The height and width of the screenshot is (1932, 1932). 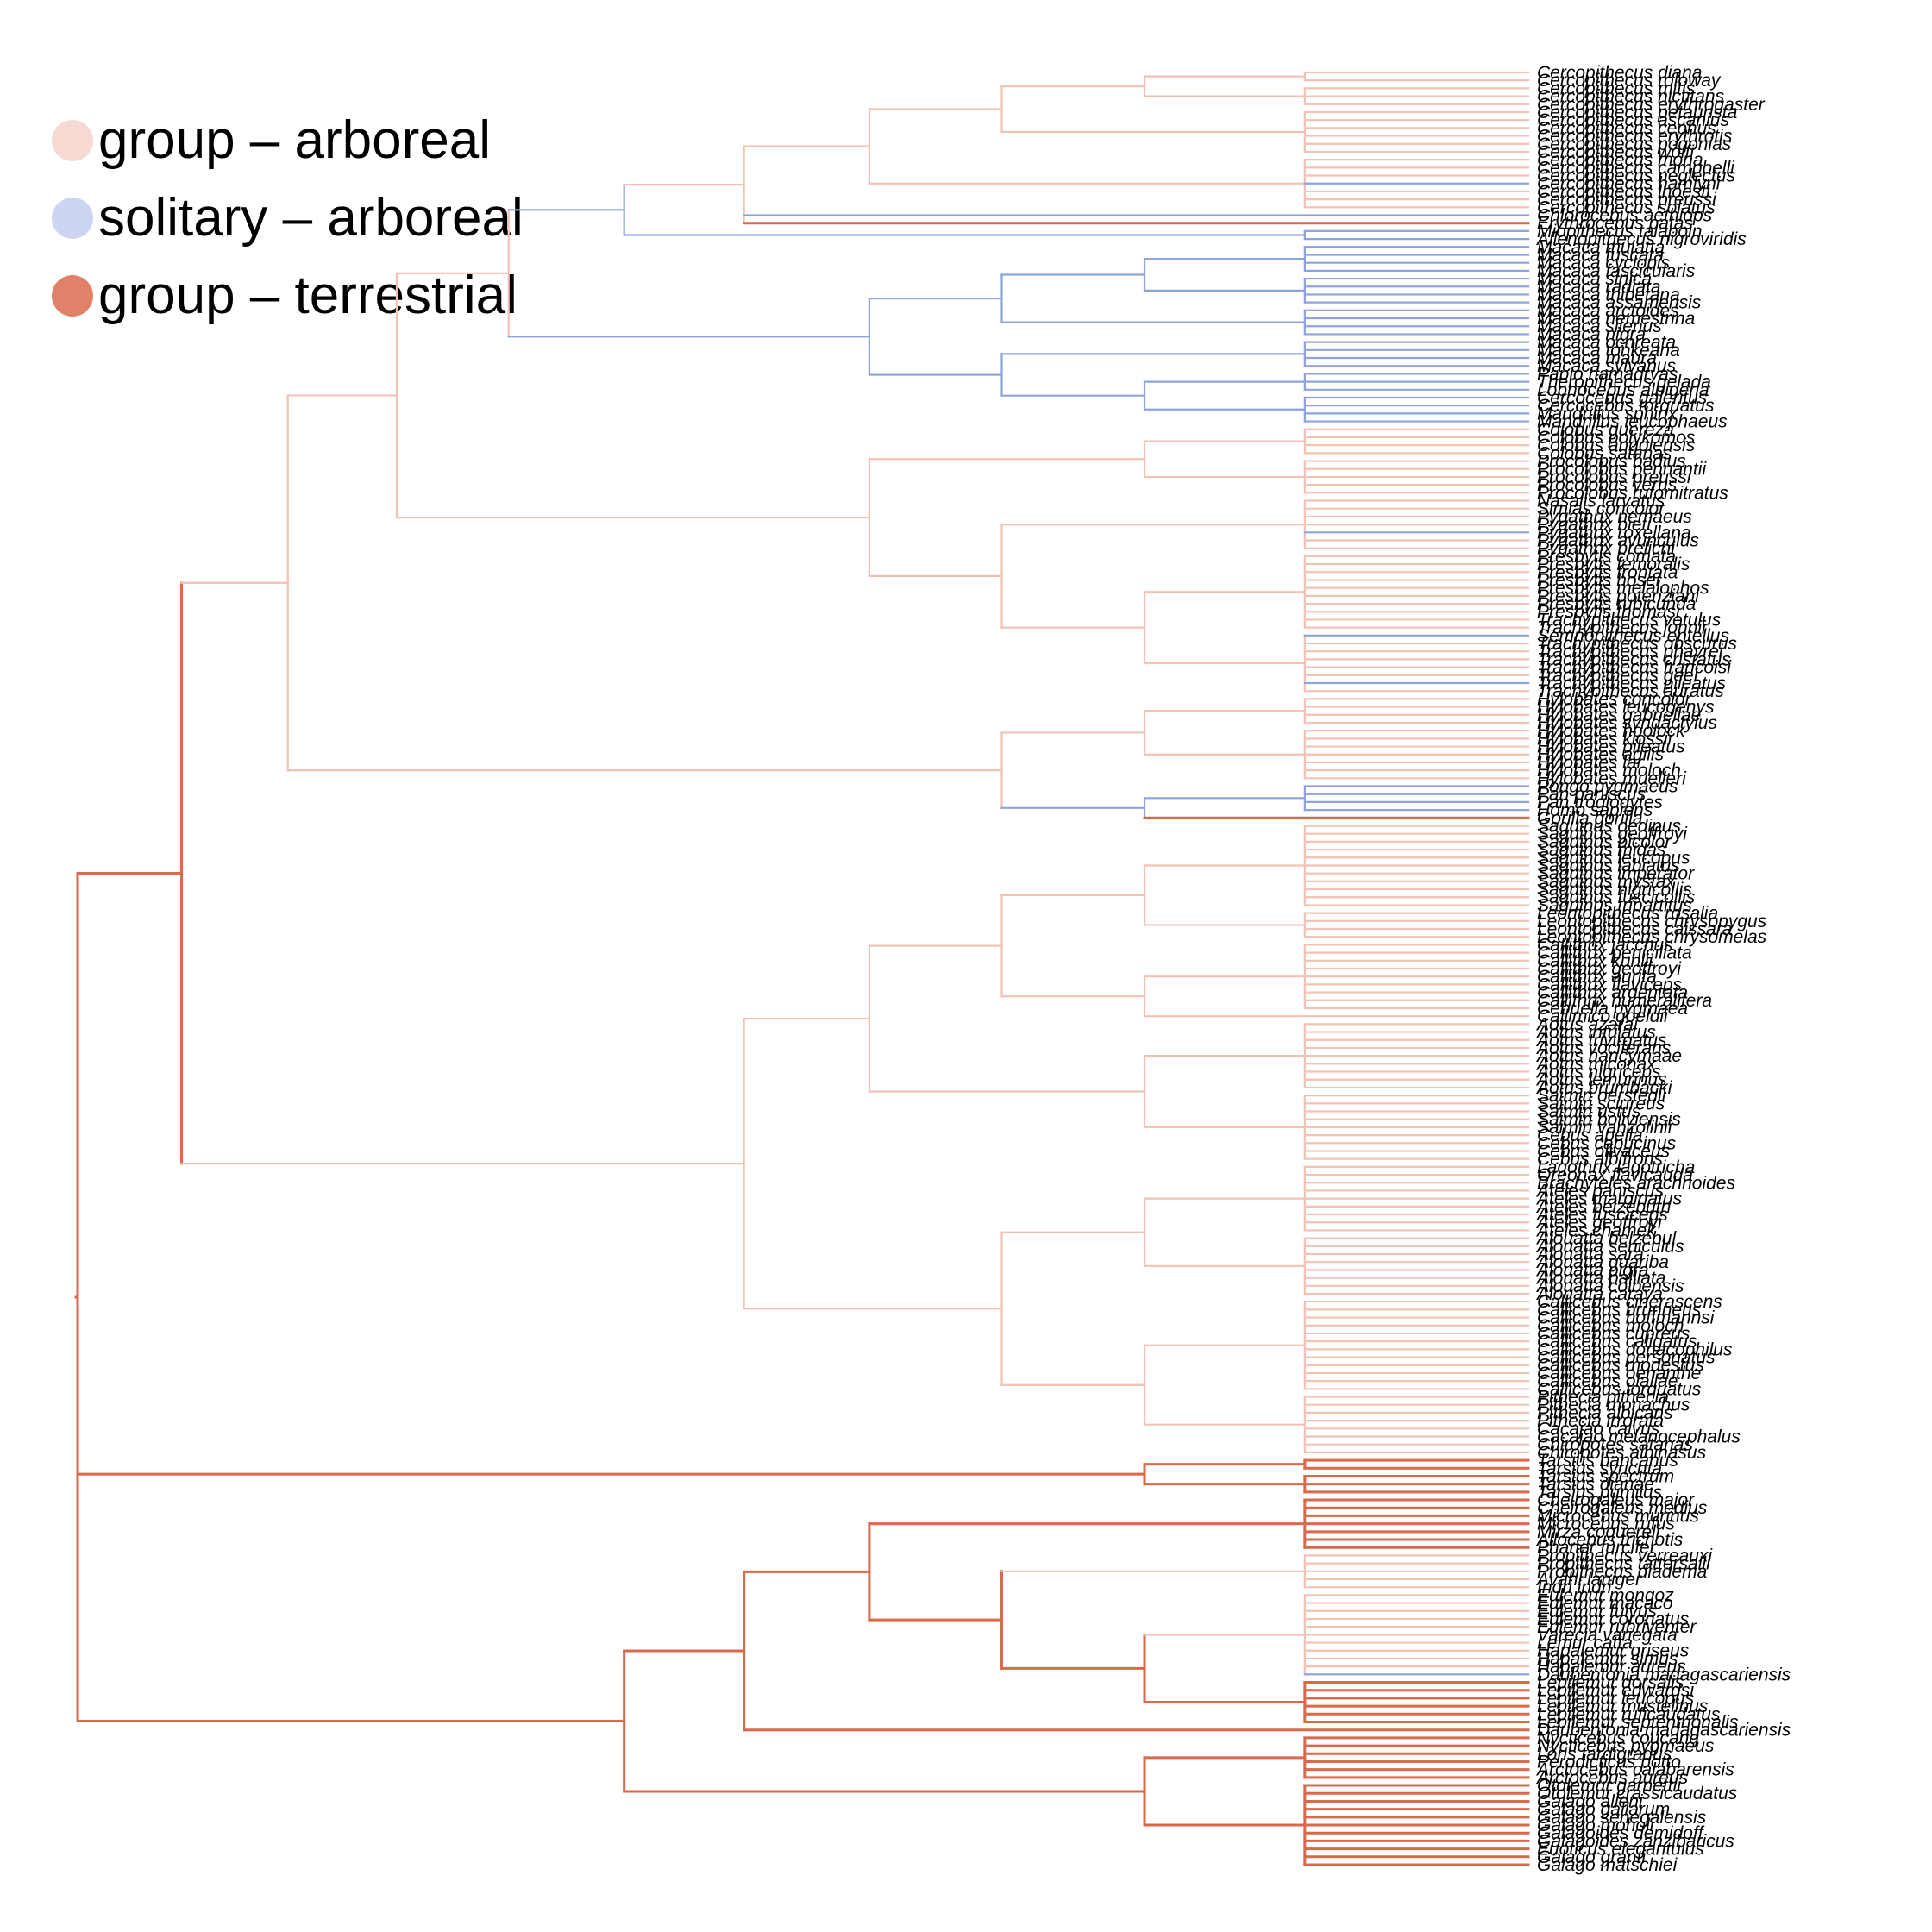 I want to click on tip-label: Tarsius pumilus, so click(x=1600, y=1493).